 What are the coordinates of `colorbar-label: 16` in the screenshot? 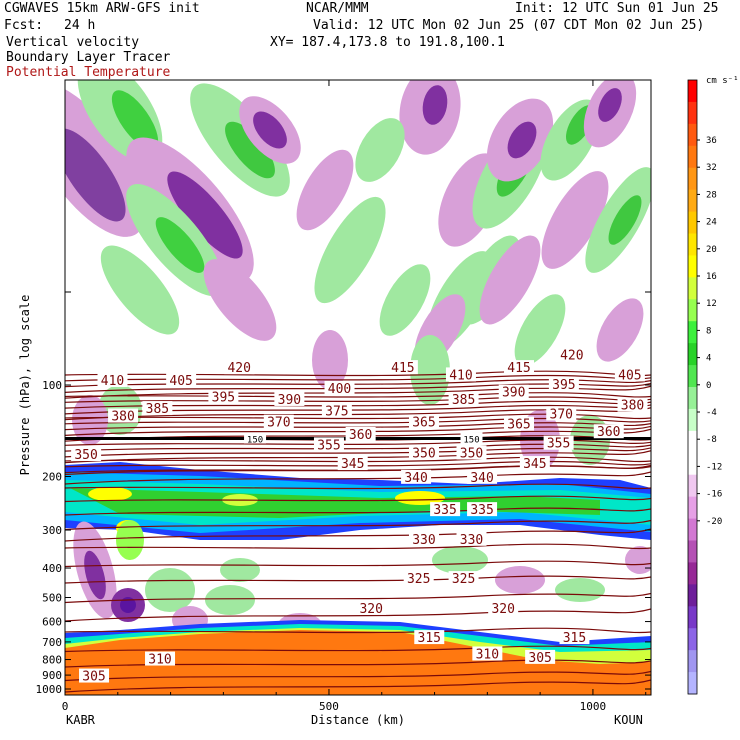 It's located at (711, 277).